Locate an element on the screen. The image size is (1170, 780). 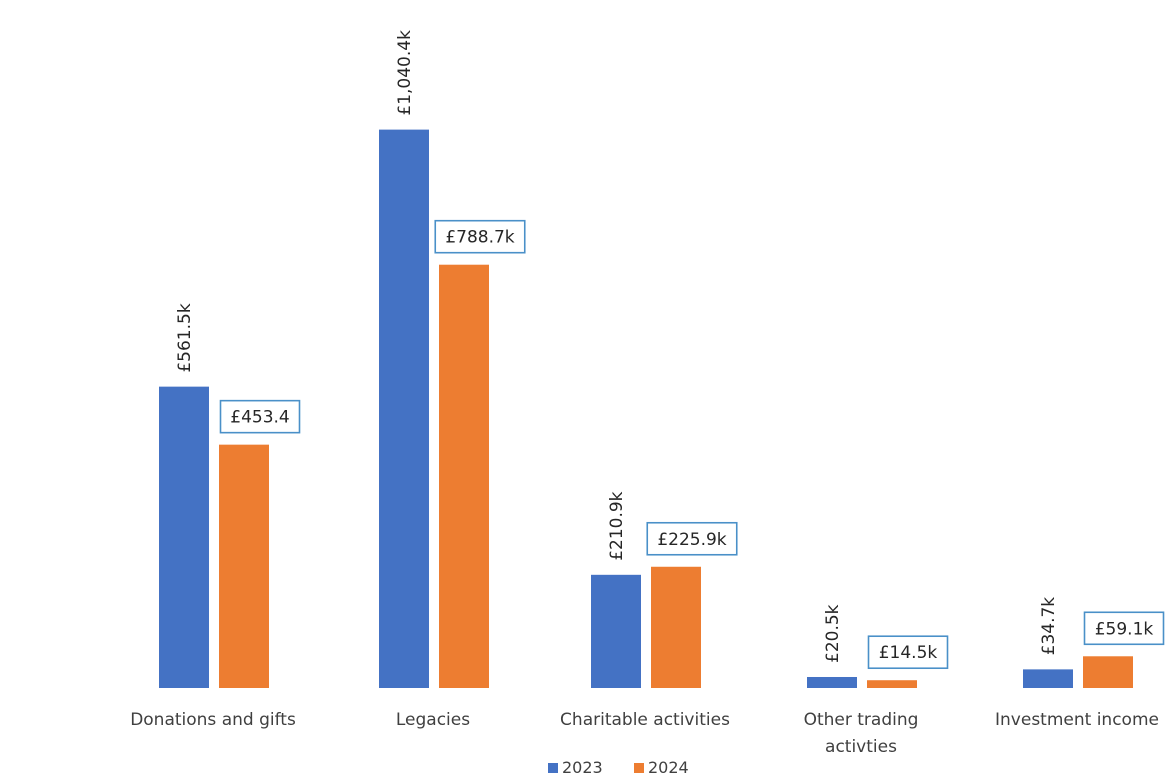
value-label-investment-income-2024: £59.1k is located at coordinates (1124, 629).